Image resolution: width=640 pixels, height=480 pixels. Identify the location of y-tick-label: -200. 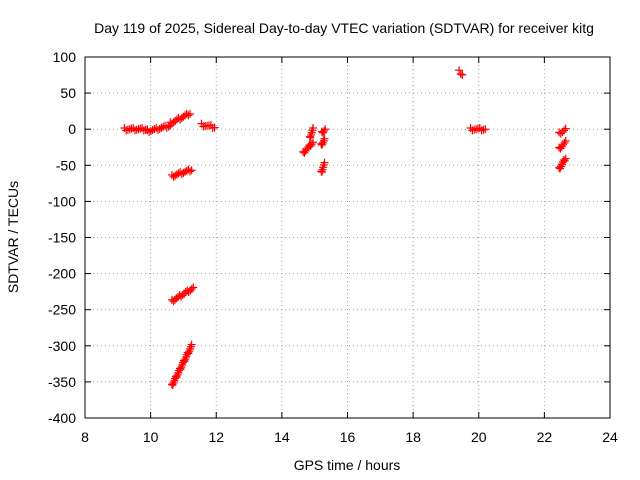
(62, 274).